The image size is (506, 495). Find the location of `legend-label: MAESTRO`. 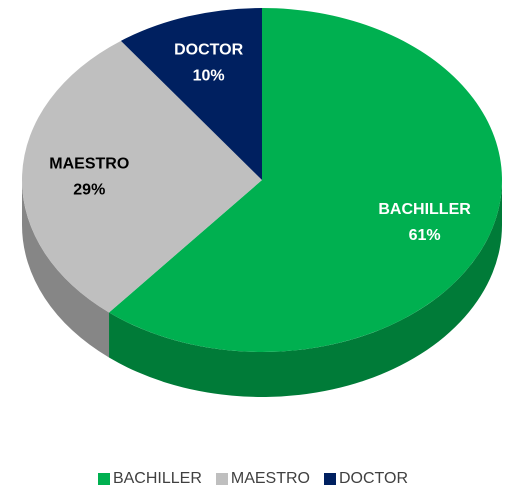

legend-label: MAESTRO is located at coordinates (270, 478).